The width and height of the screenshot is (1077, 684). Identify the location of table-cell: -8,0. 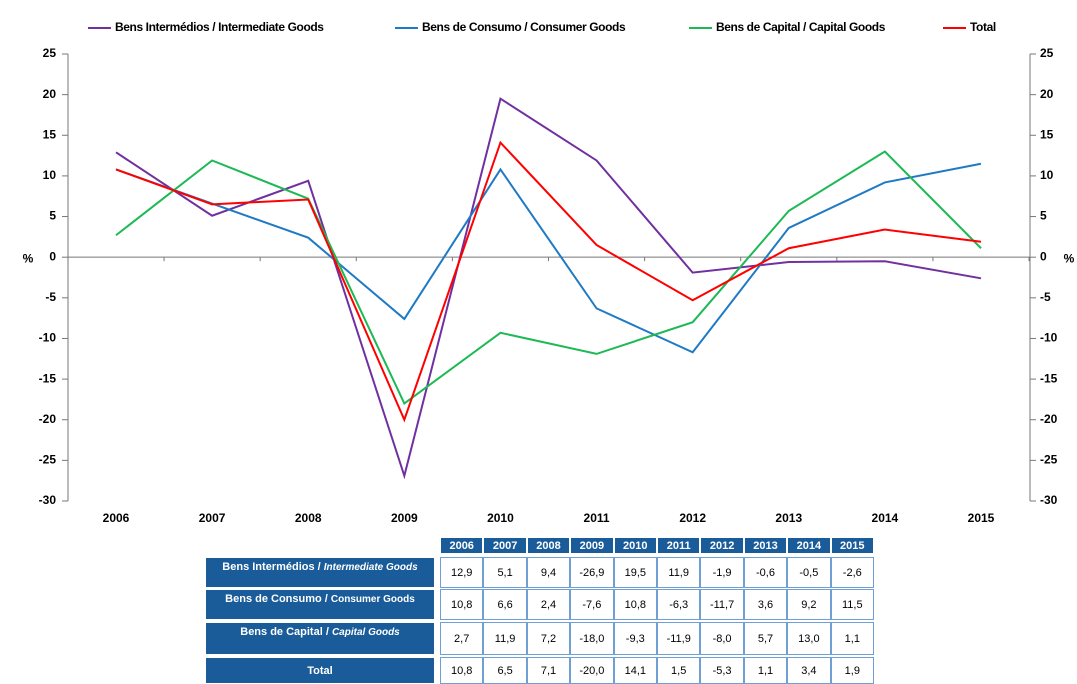
(722, 638).